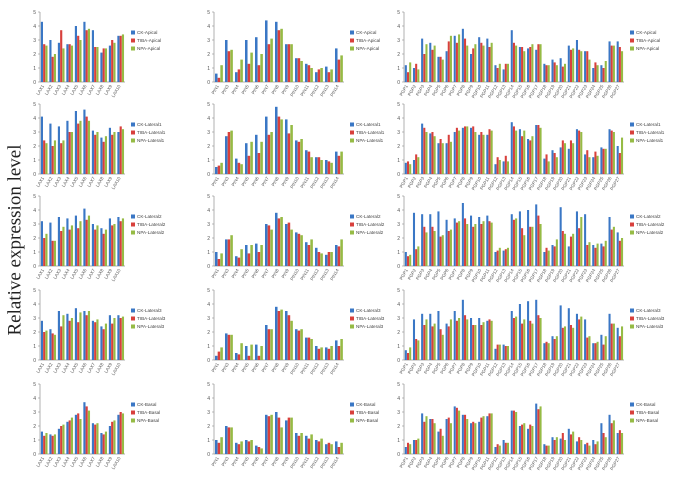  What do you see at coordinates (648, 40) in the screenshot?
I see `legend-label: TIBA-Apical` at bounding box center [648, 40].